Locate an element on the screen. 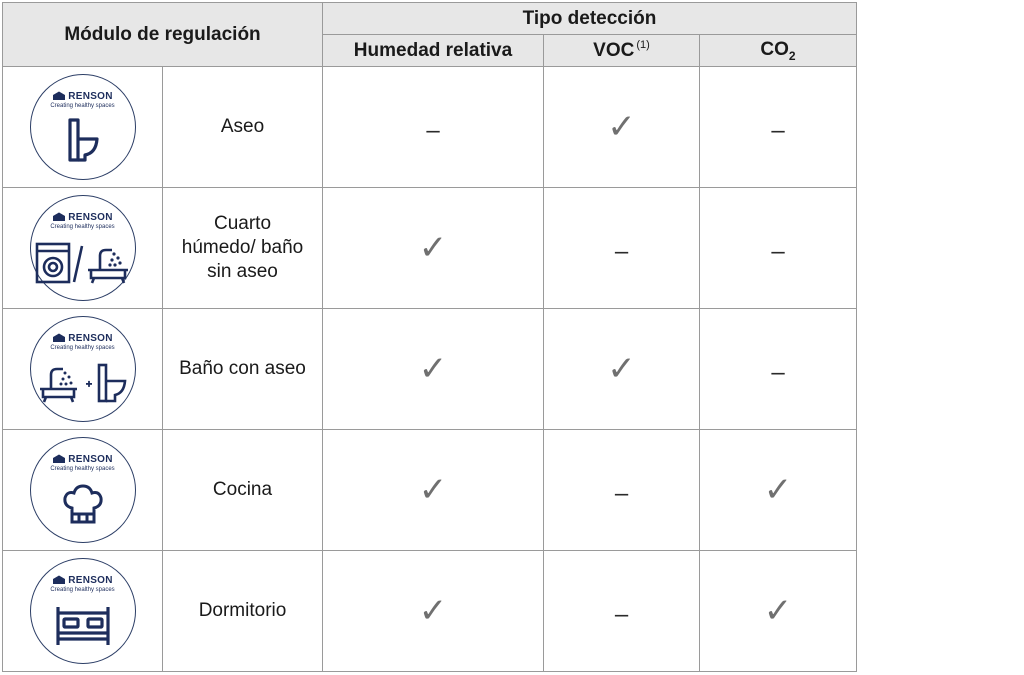 This screenshot has height=675, width=1024. co2-subscript: 2 is located at coordinates (792, 55).